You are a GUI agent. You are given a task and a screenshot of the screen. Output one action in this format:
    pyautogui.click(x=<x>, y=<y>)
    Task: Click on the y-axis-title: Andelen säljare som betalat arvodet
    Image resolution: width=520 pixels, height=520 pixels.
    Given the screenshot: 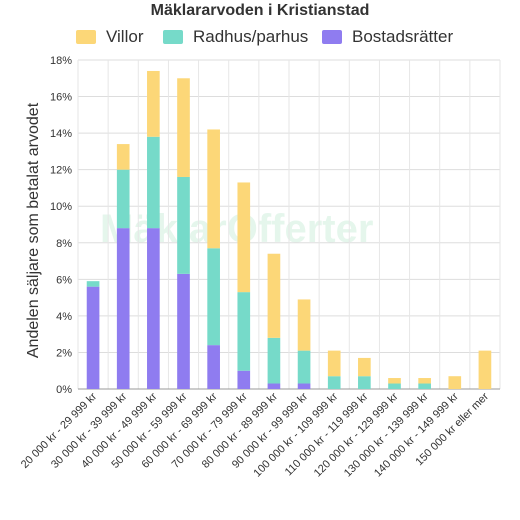 What is the action you would take?
    pyautogui.click(x=33, y=230)
    